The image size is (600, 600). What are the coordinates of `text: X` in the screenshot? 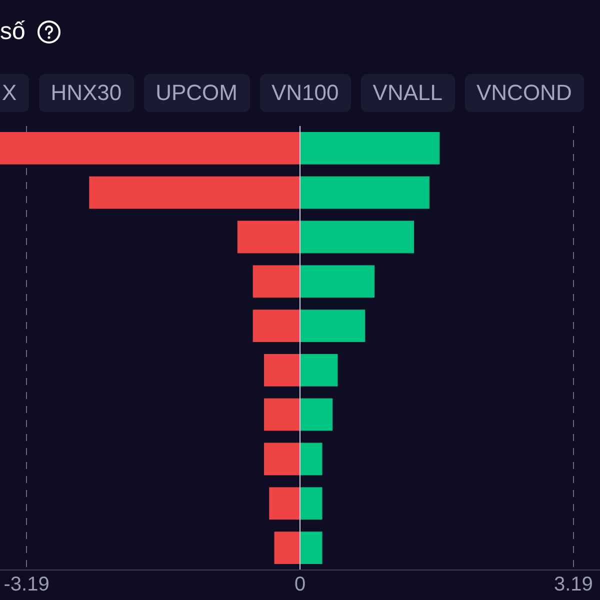 It's located at (14, 93).